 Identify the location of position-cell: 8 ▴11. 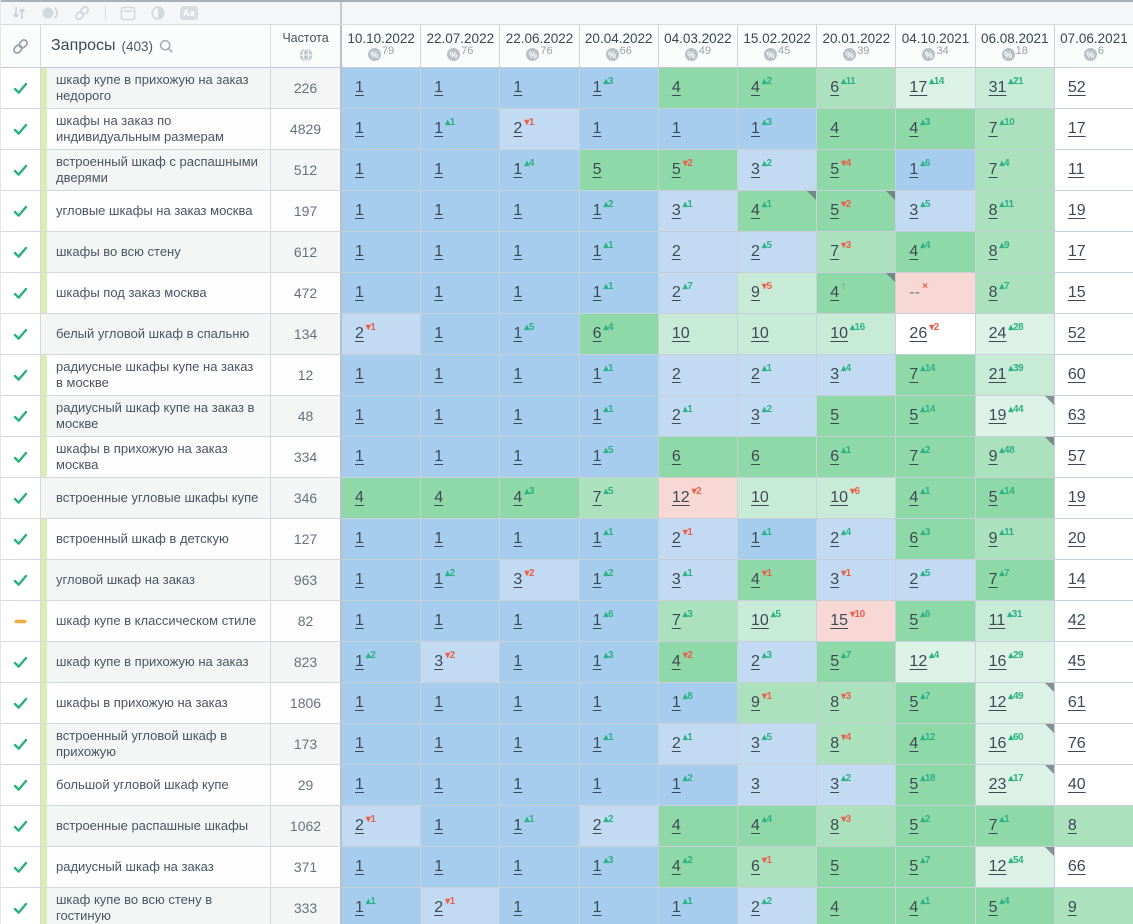
(1015, 211).